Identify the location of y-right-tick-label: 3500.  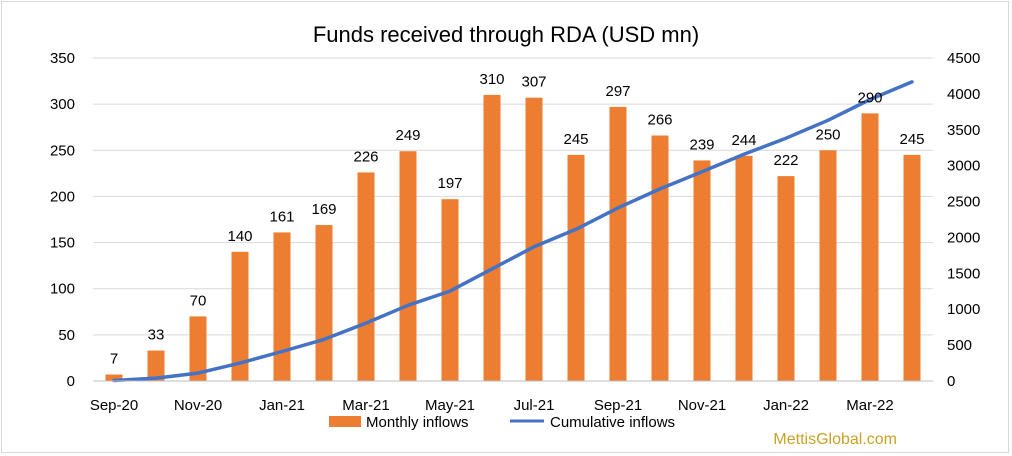
(963, 130).